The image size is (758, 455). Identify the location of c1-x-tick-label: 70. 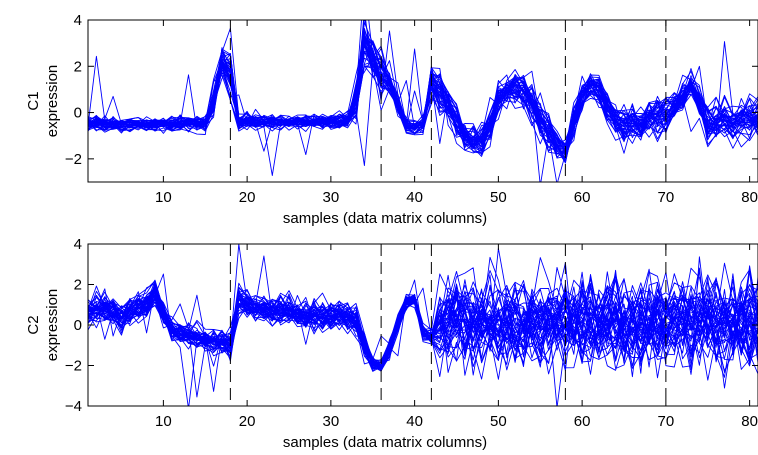
(666, 197).